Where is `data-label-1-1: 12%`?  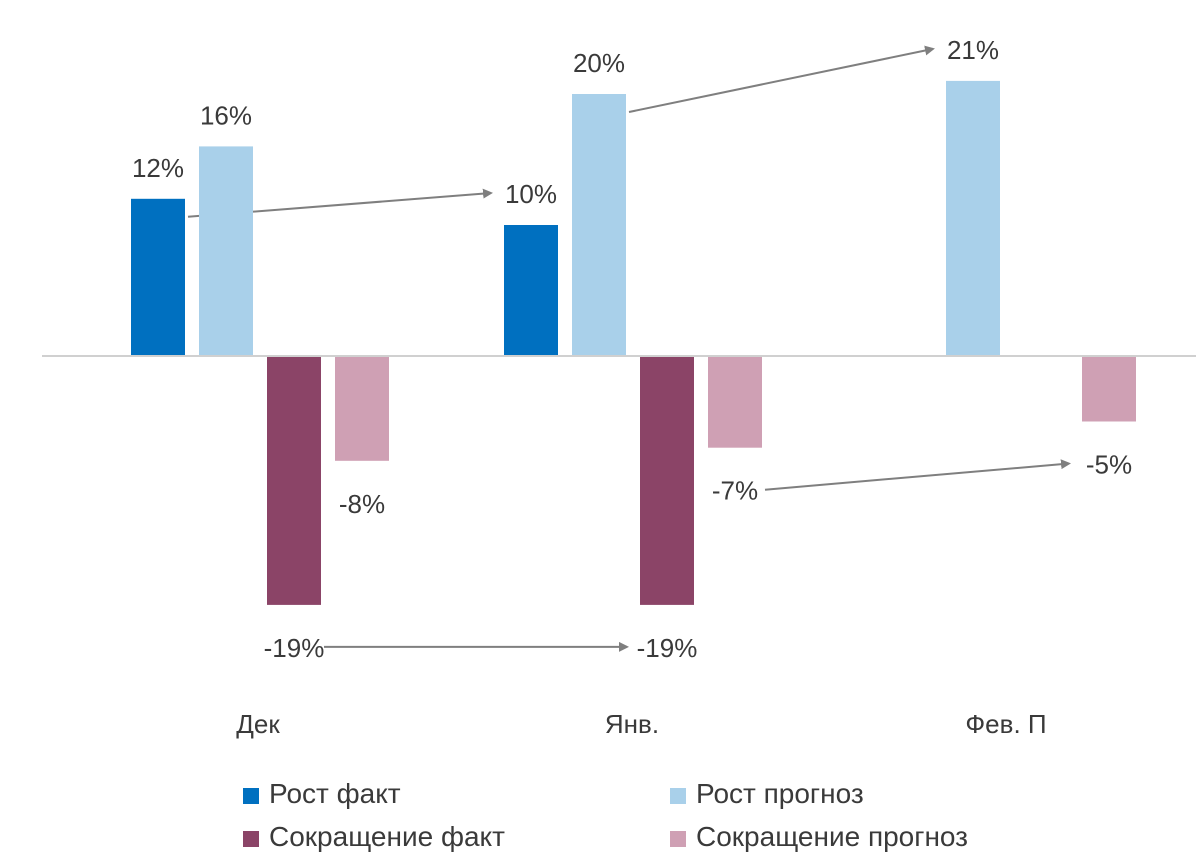
data-label-1-1: 12% is located at coordinates (158, 168).